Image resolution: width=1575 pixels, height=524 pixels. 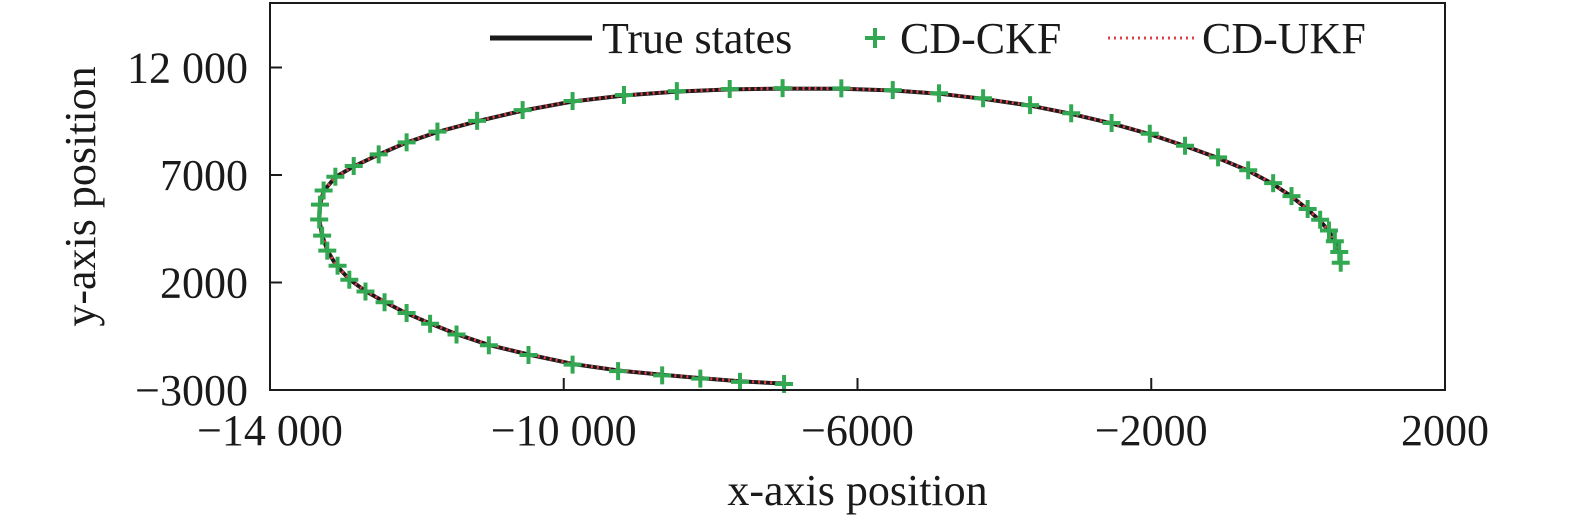 I want to click on y-axis-title: y-axis position, so click(x=80, y=196).